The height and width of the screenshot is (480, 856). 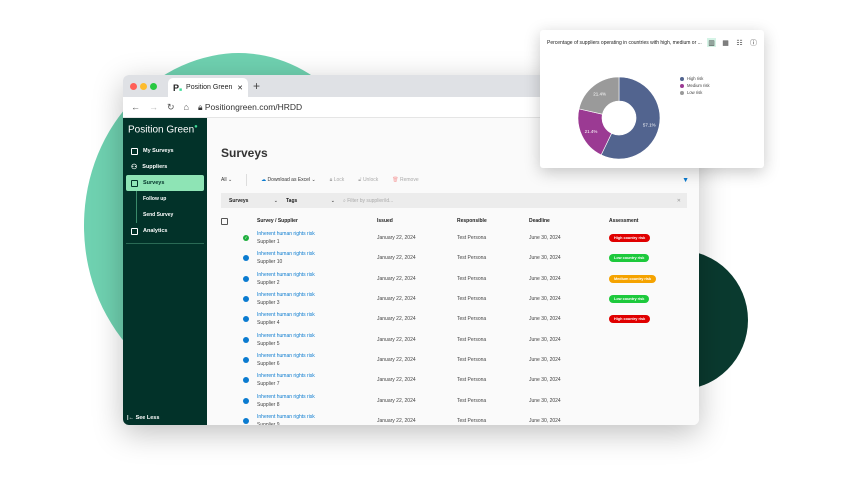 What do you see at coordinates (685, 180) in the screenshot?
I see `filter-icon: ▼` at bounding box center [685, 180].